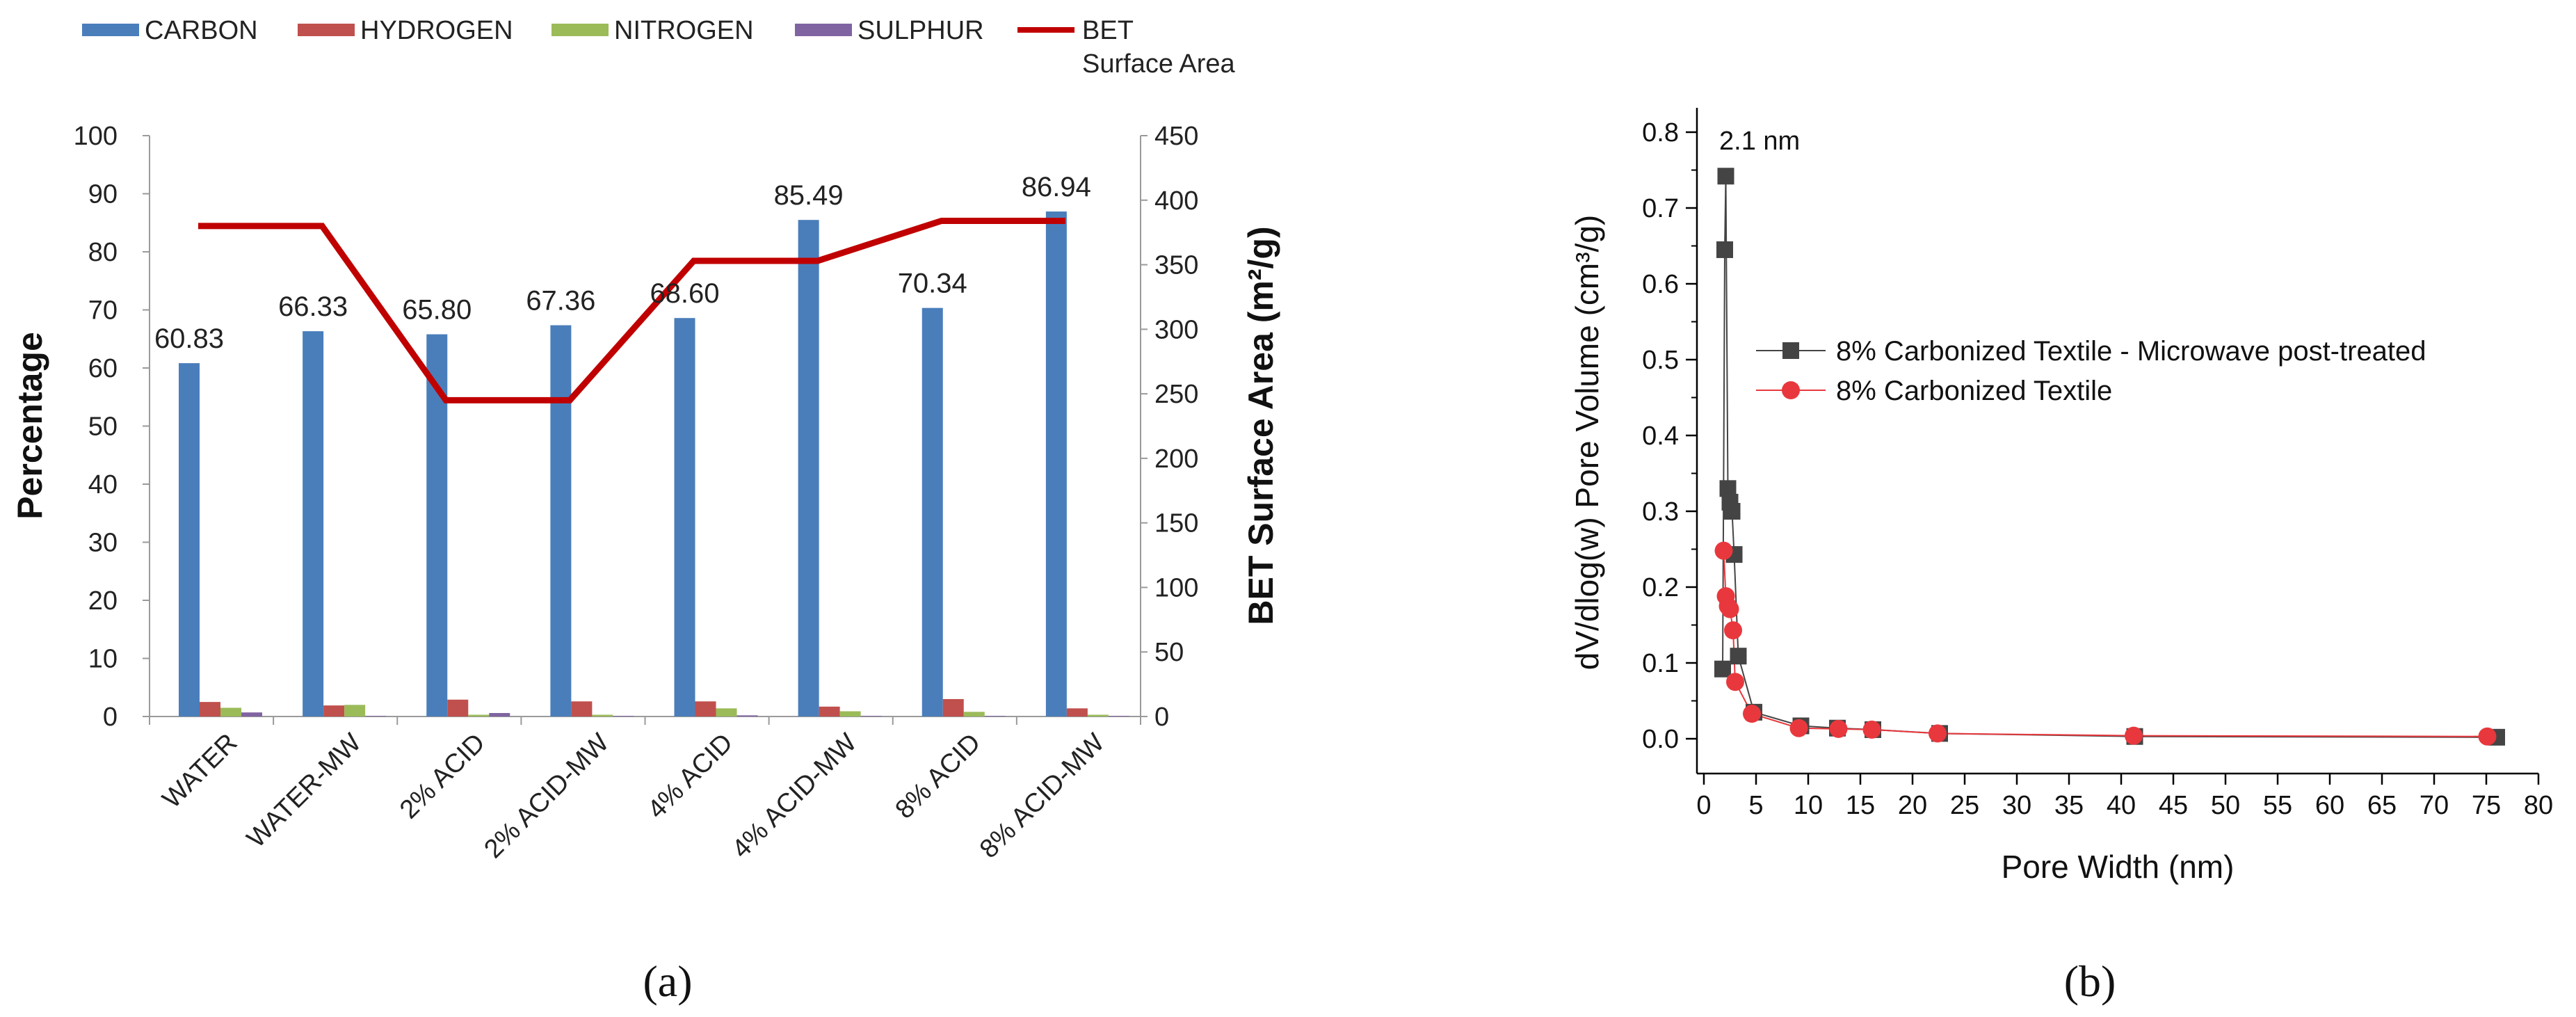 Image resolution: width=2576 pixels, height=1017 pixels. Describe the element at coordinates (1587, 442) in the screenshot. I see `b-y-axis-title: dV/dlog(w) Pore Volume (cm³/g)` at that location.